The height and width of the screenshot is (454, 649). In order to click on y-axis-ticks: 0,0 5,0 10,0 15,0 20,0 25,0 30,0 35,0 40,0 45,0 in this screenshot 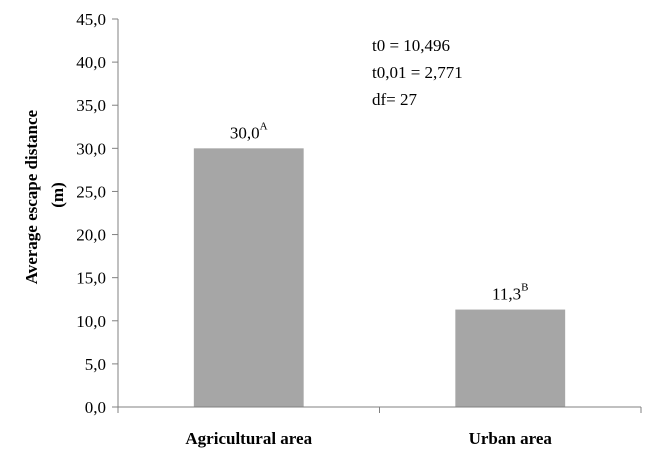, I will do `click(97, 213)`.